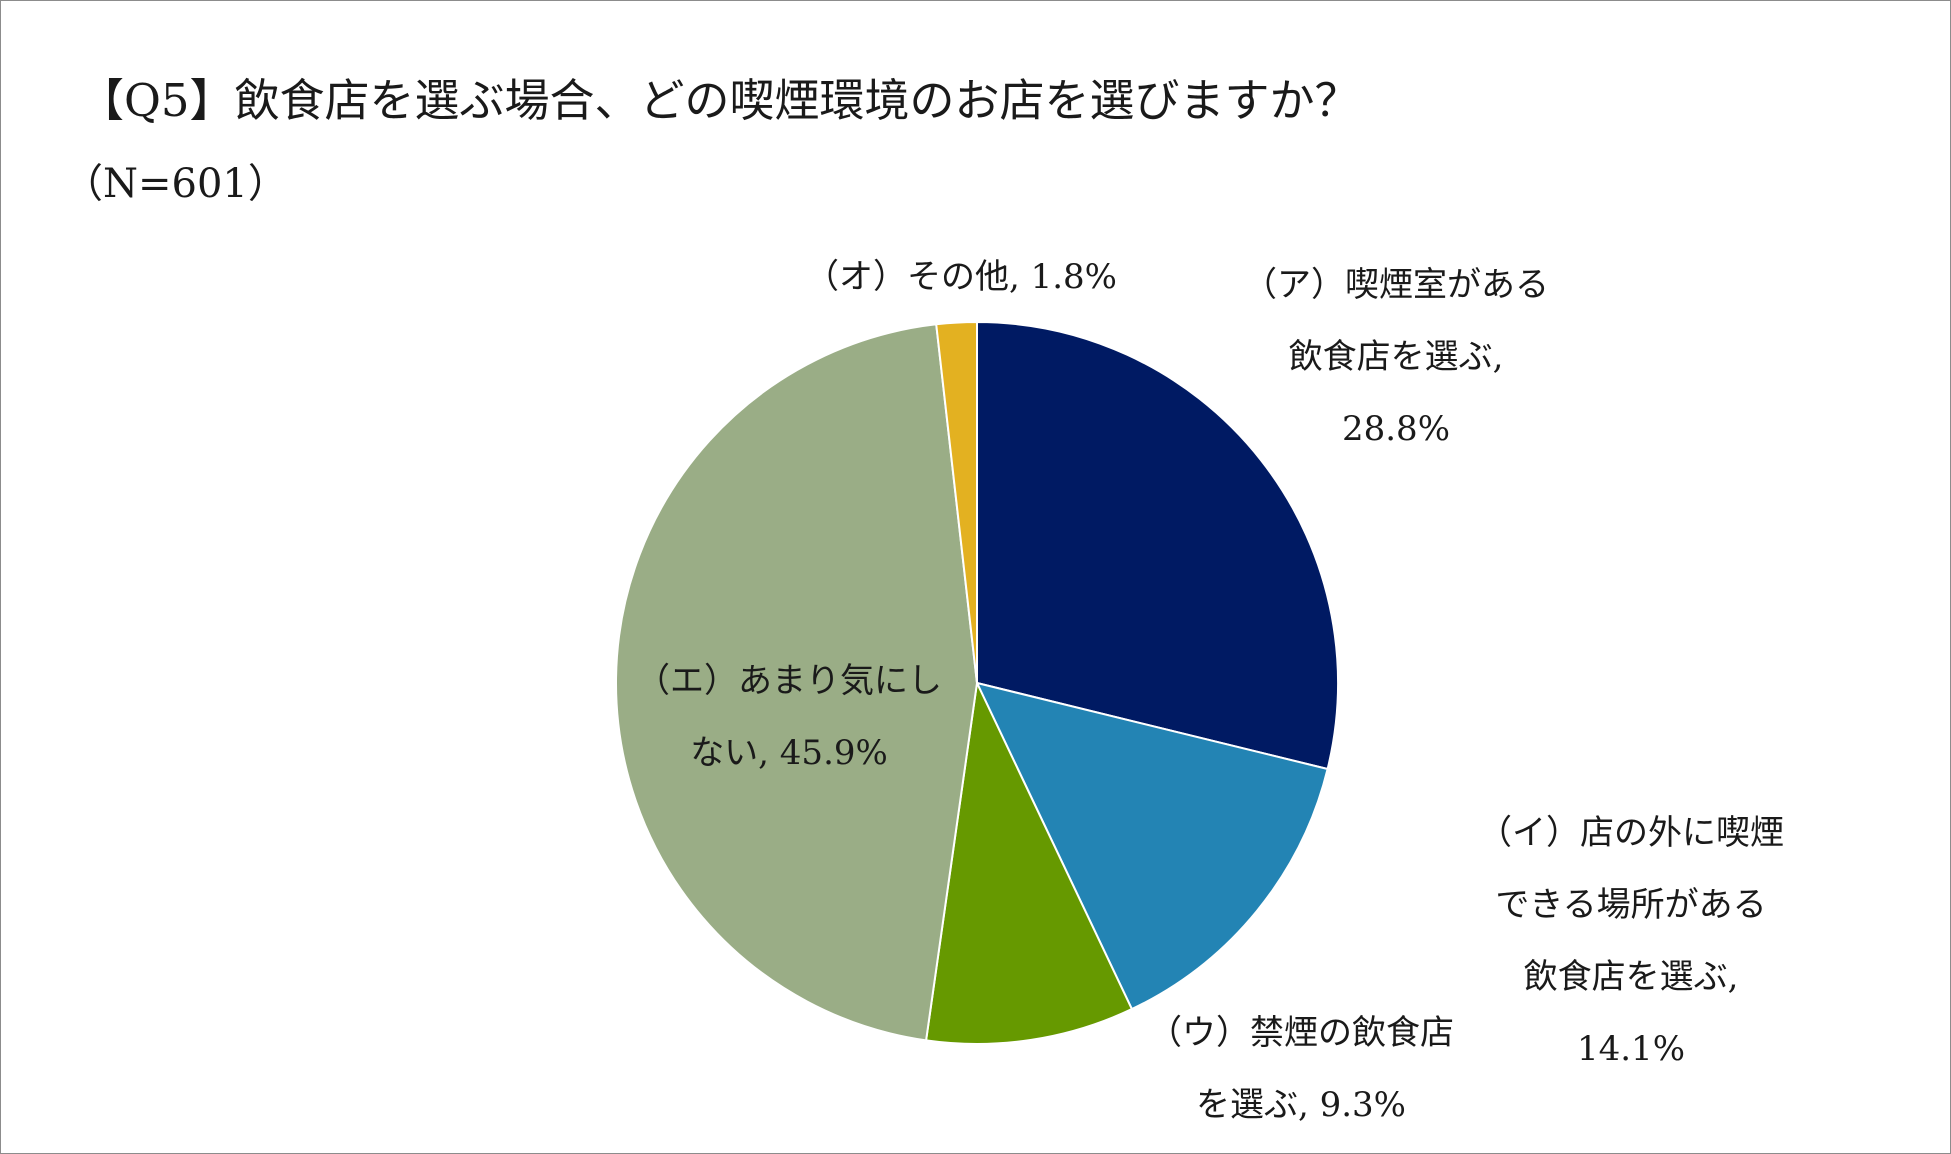  Describe the element at coordinates (1631, 905) in the screenshot. I see `slice-label-i-line2: できる場所がある` at that location.